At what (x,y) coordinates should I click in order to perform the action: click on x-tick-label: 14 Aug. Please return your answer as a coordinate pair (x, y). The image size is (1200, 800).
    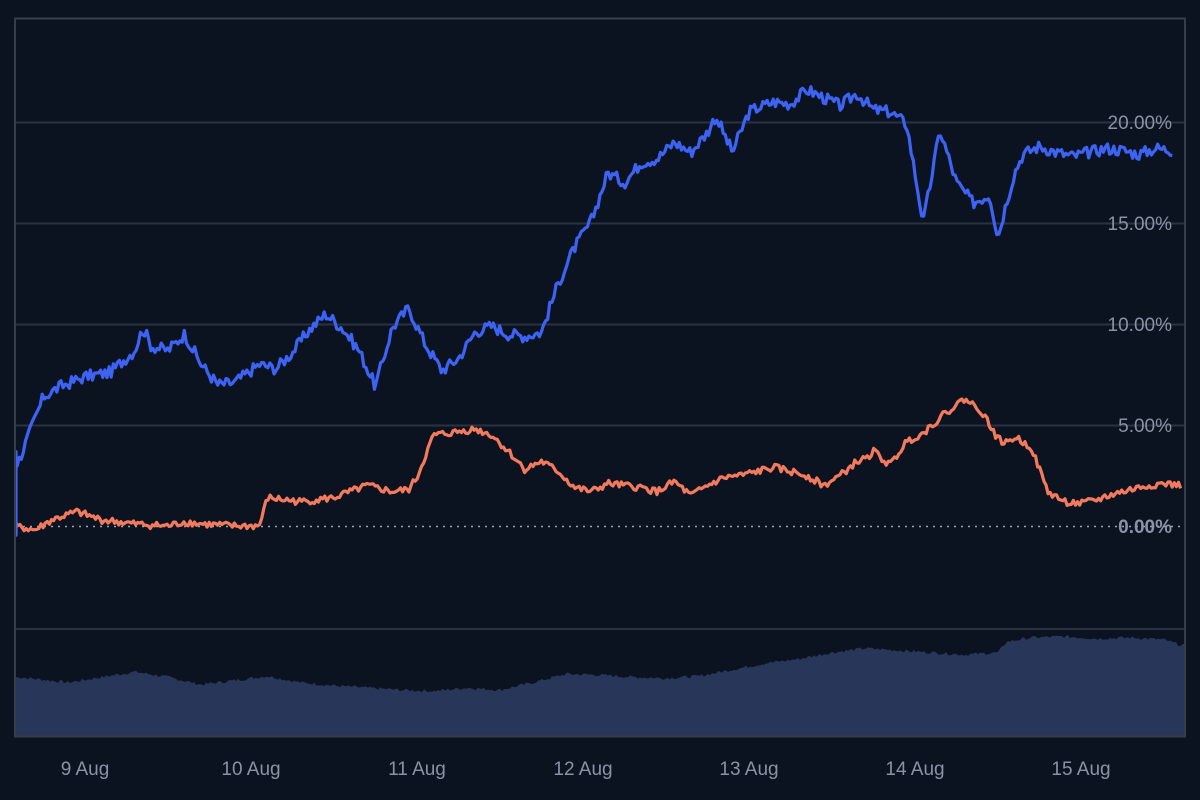
    Looking at the image, I should click on (914, 769).